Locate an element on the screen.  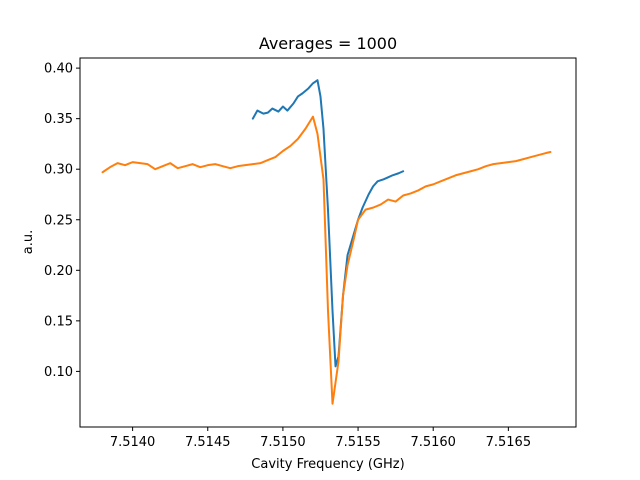
y-axis-label: a.u. is located at coordinates (28, 242).